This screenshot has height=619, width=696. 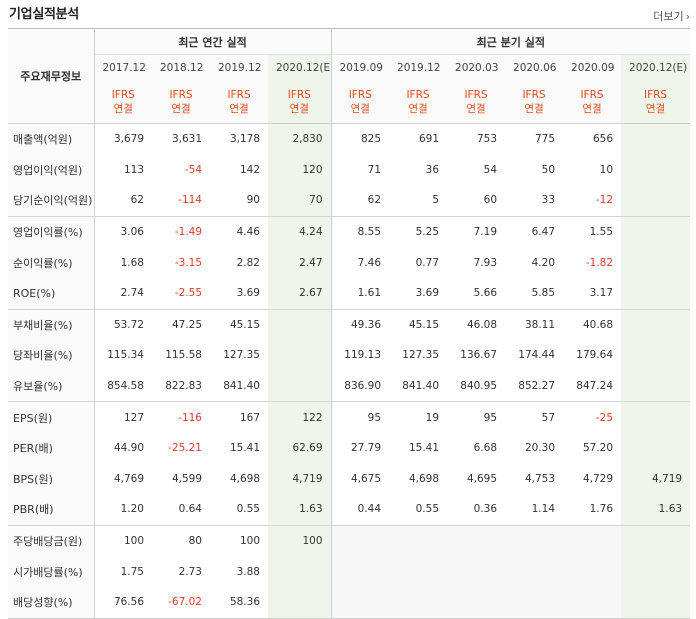 I want to click on annual-value: 15.41, so click(x=244, y=448).